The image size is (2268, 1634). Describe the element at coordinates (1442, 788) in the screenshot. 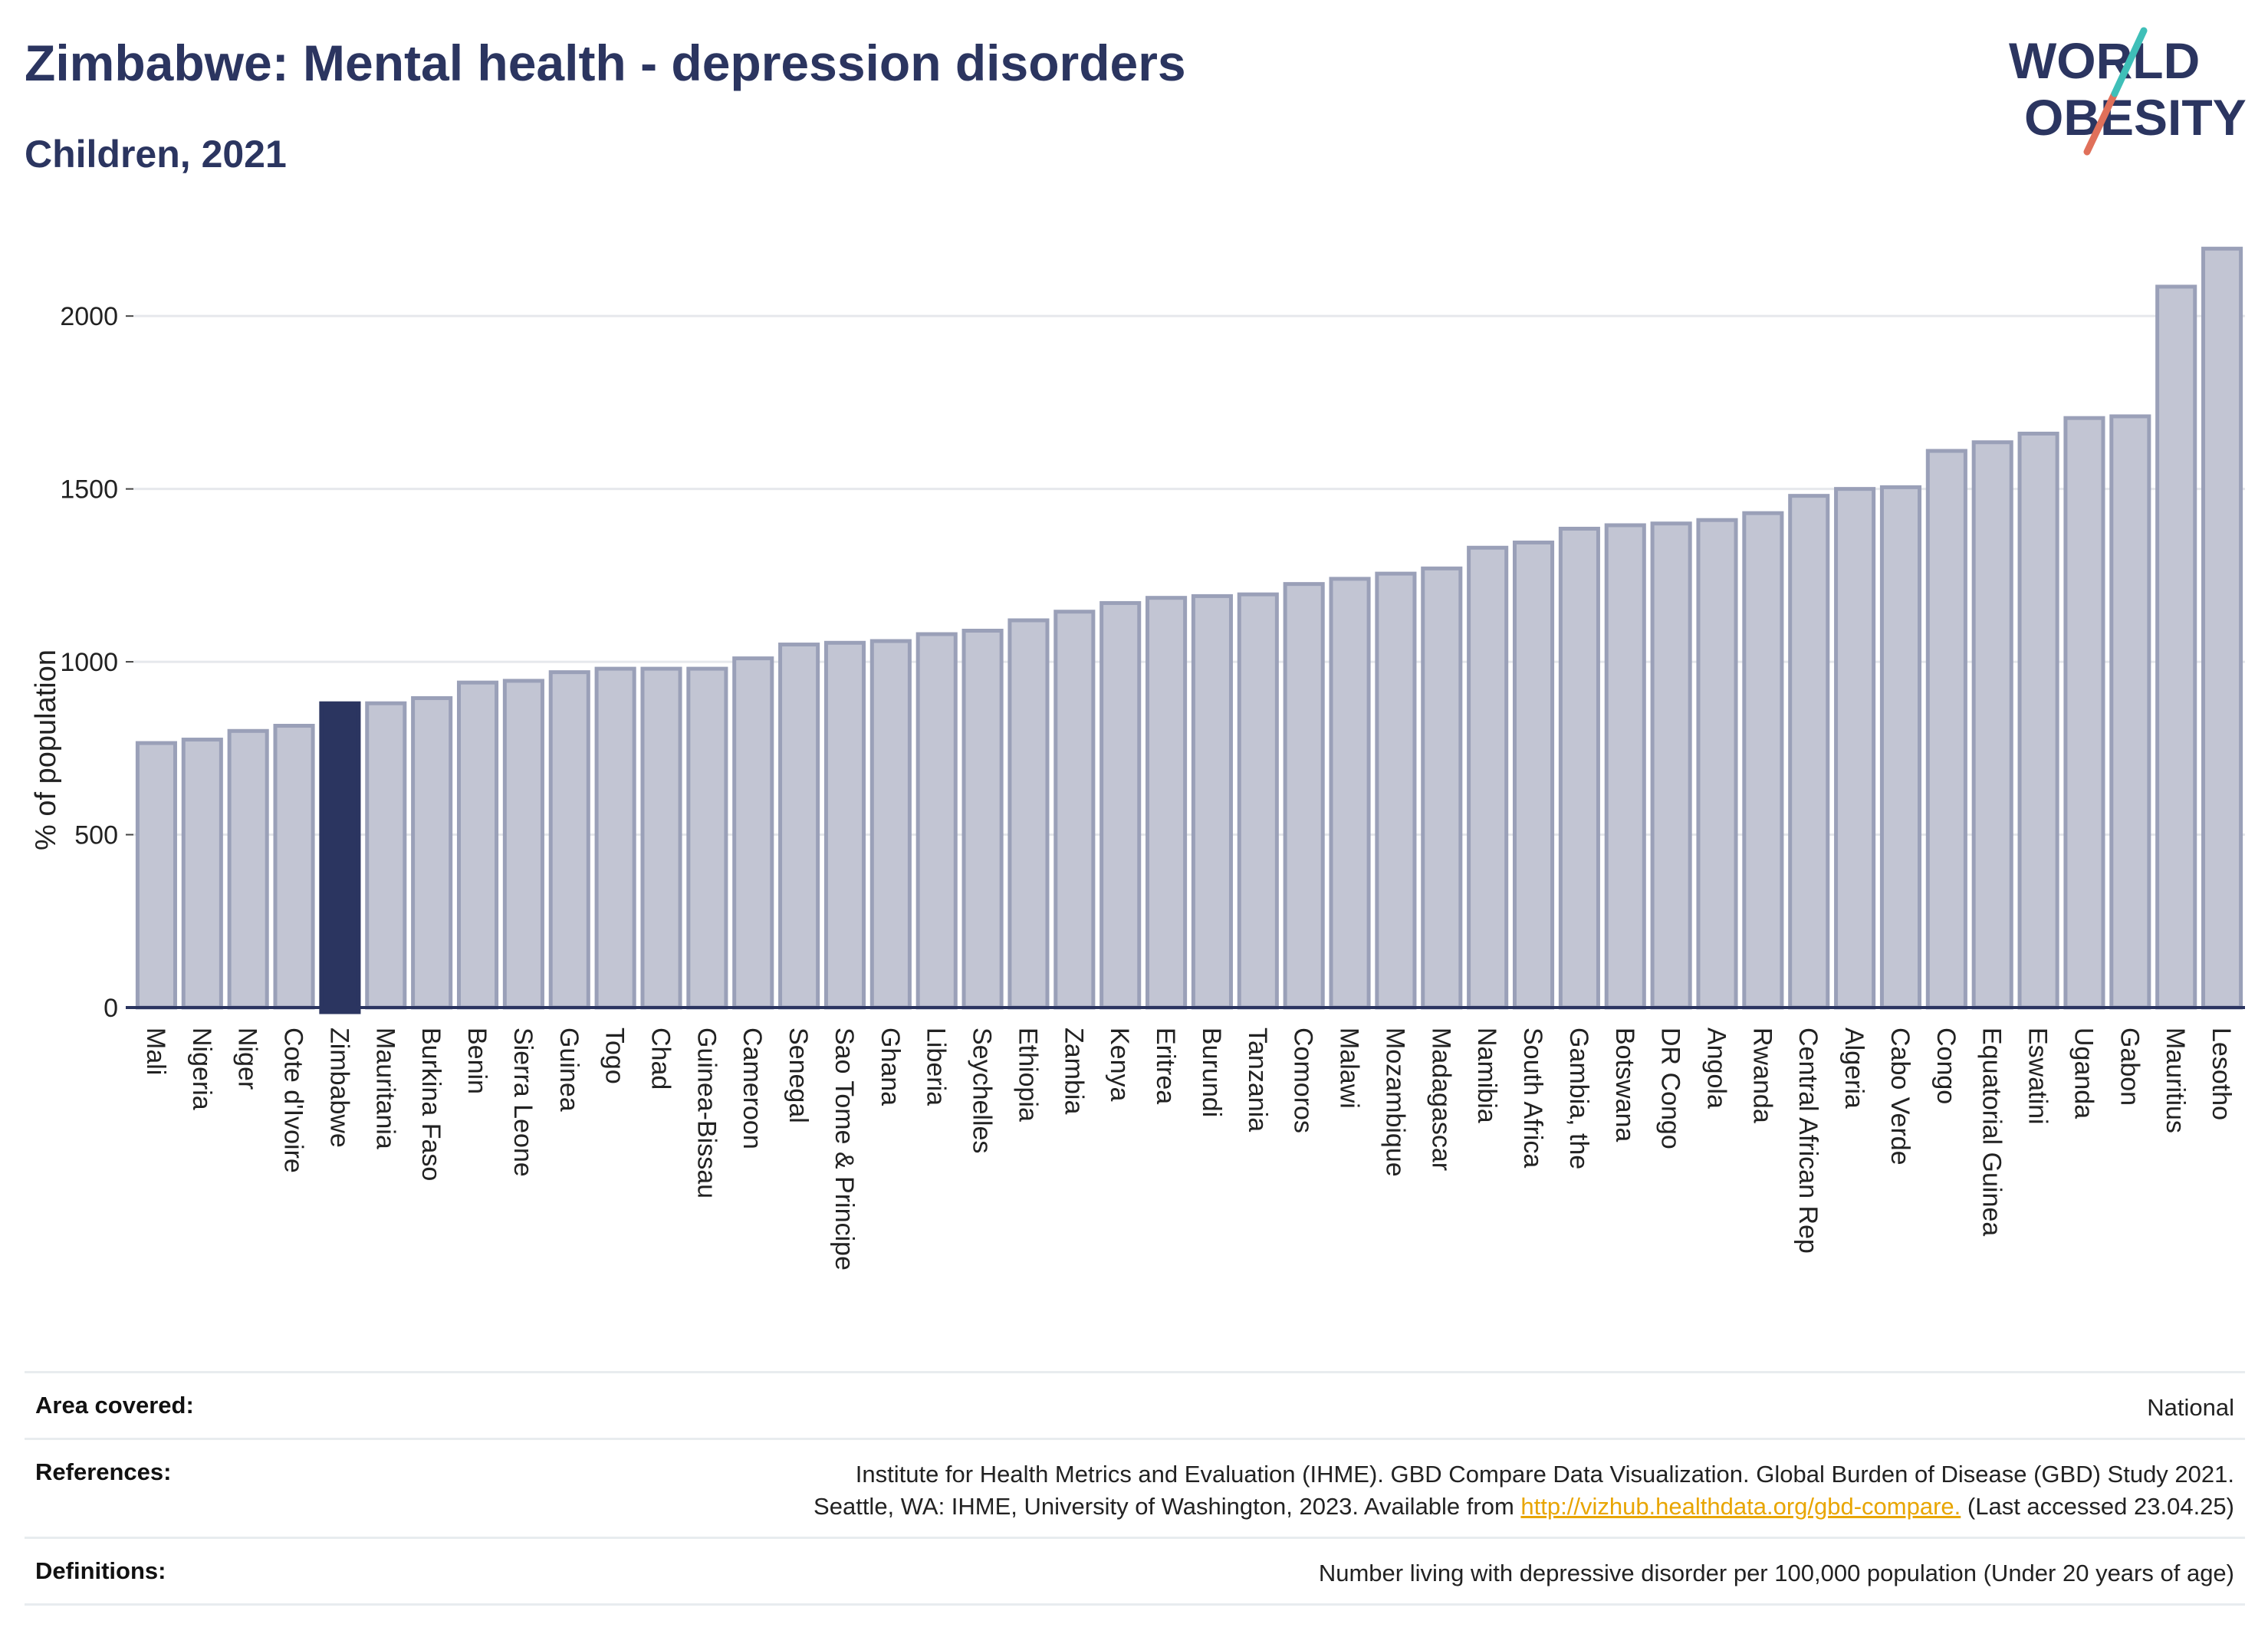

I see `bar-madagascar` at that location.